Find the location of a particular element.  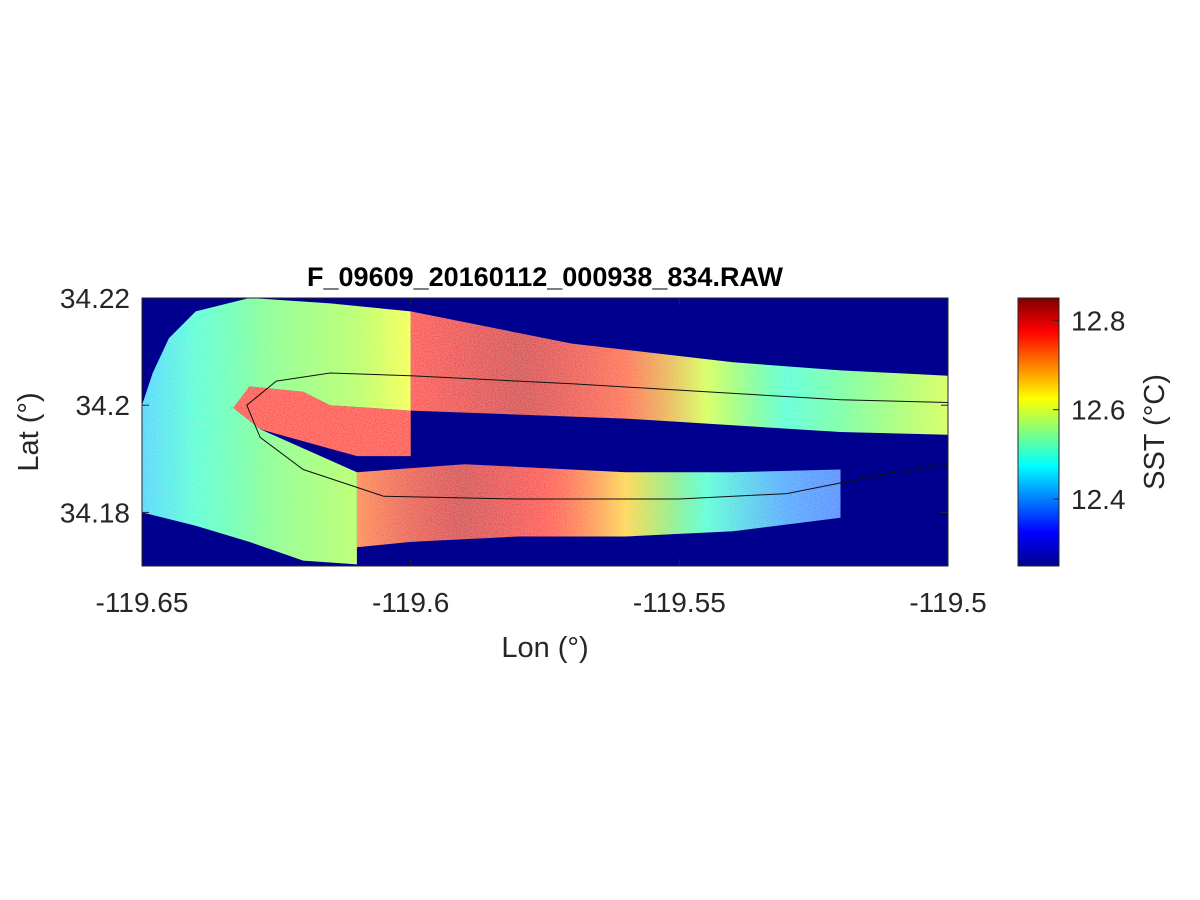

colorbar-tick-label: 12.4 is located at coordinates (1098, 499).